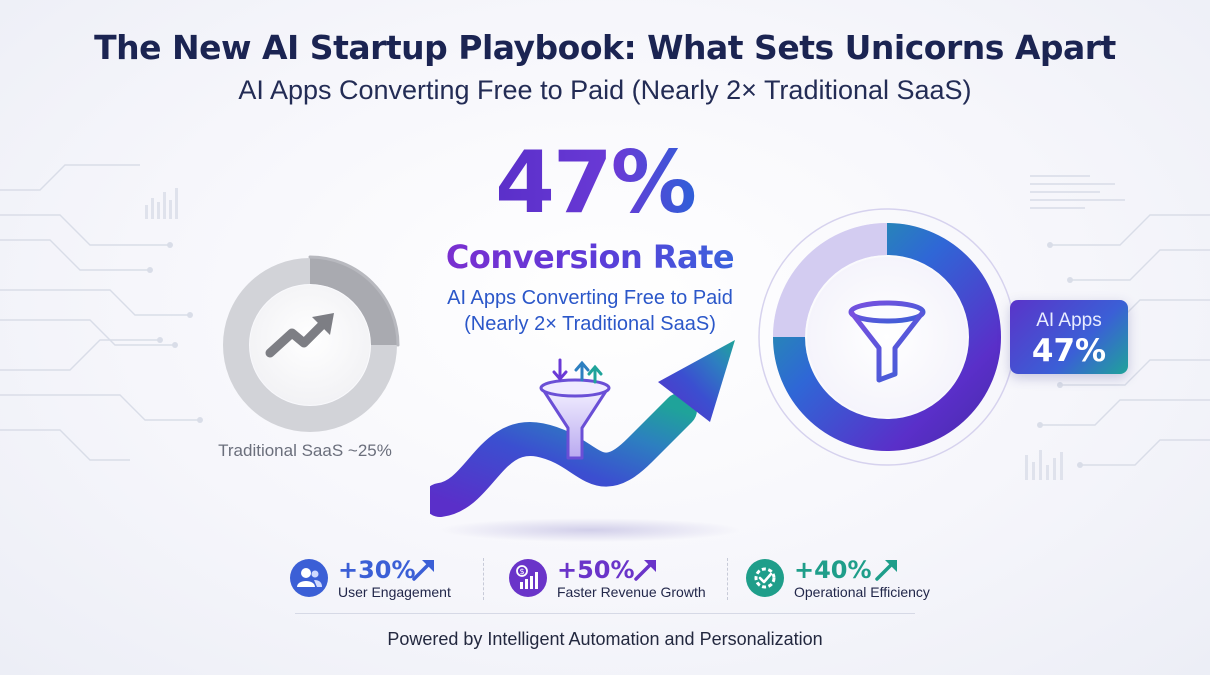 The width and height of the screenshot is (1210, 675). Describe the element at coordinates (299, 335) in the screenshot. I see `trend-up-icon` at that location.